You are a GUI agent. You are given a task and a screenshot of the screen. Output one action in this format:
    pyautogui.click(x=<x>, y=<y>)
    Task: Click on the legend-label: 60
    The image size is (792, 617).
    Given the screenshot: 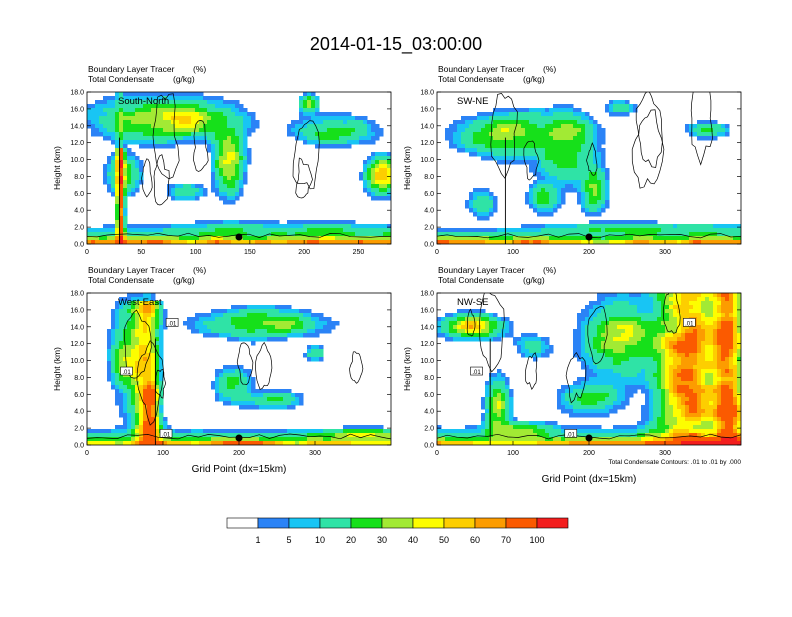 What is the action you would take?
    pyautogui.click(x=475, y=540)
    